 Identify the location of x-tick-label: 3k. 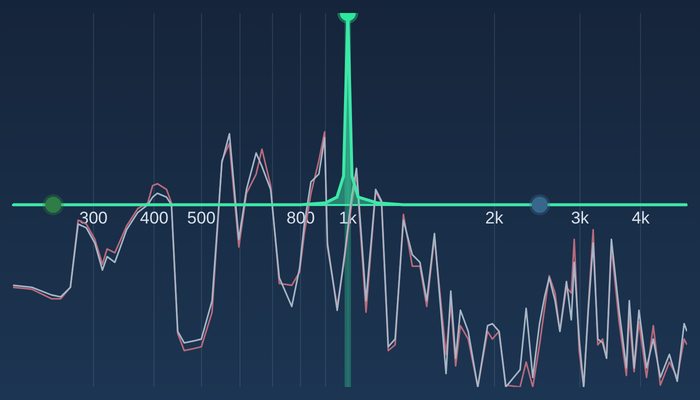
(580, 218).